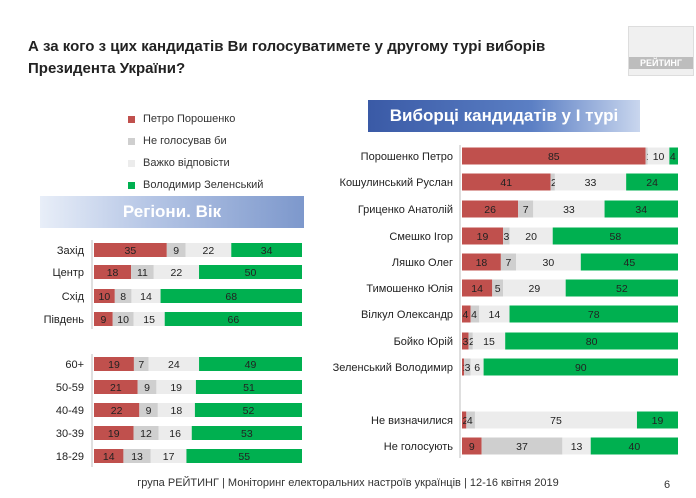 This screenshot has width=696, height=498. I want to click on category-label: Кошулинський Руслан, so click(396, 183).